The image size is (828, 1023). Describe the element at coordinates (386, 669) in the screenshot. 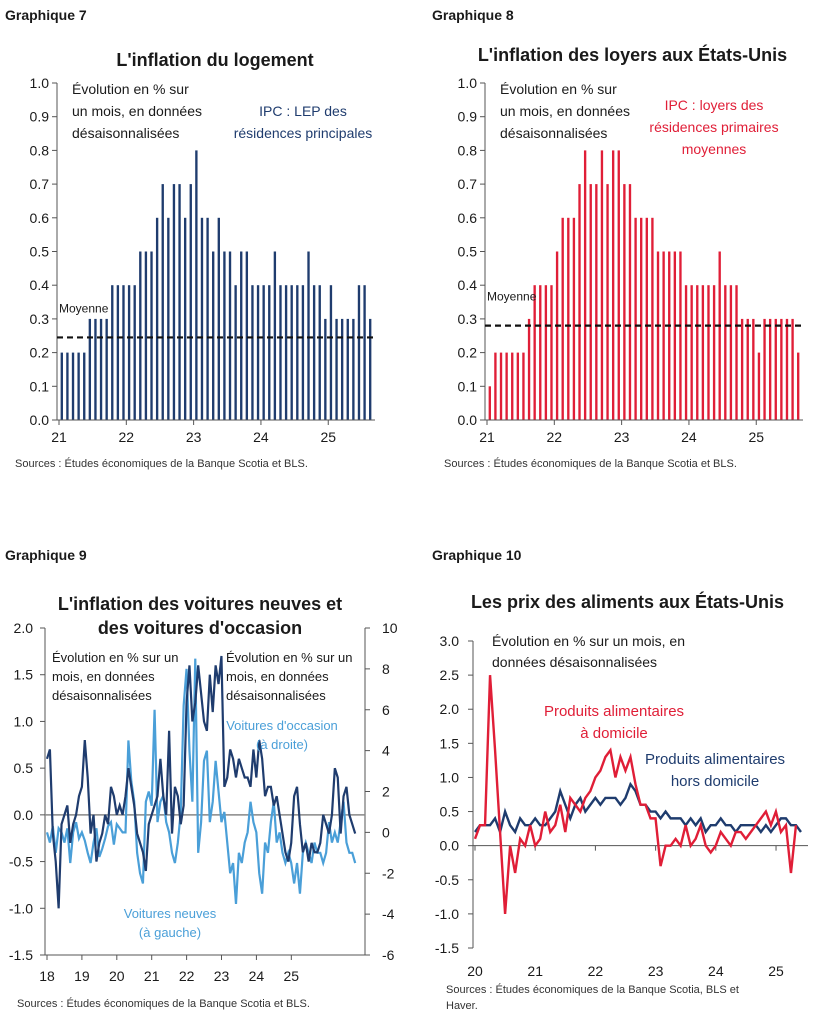

I see `y-tick-label-right: 8` at that location.